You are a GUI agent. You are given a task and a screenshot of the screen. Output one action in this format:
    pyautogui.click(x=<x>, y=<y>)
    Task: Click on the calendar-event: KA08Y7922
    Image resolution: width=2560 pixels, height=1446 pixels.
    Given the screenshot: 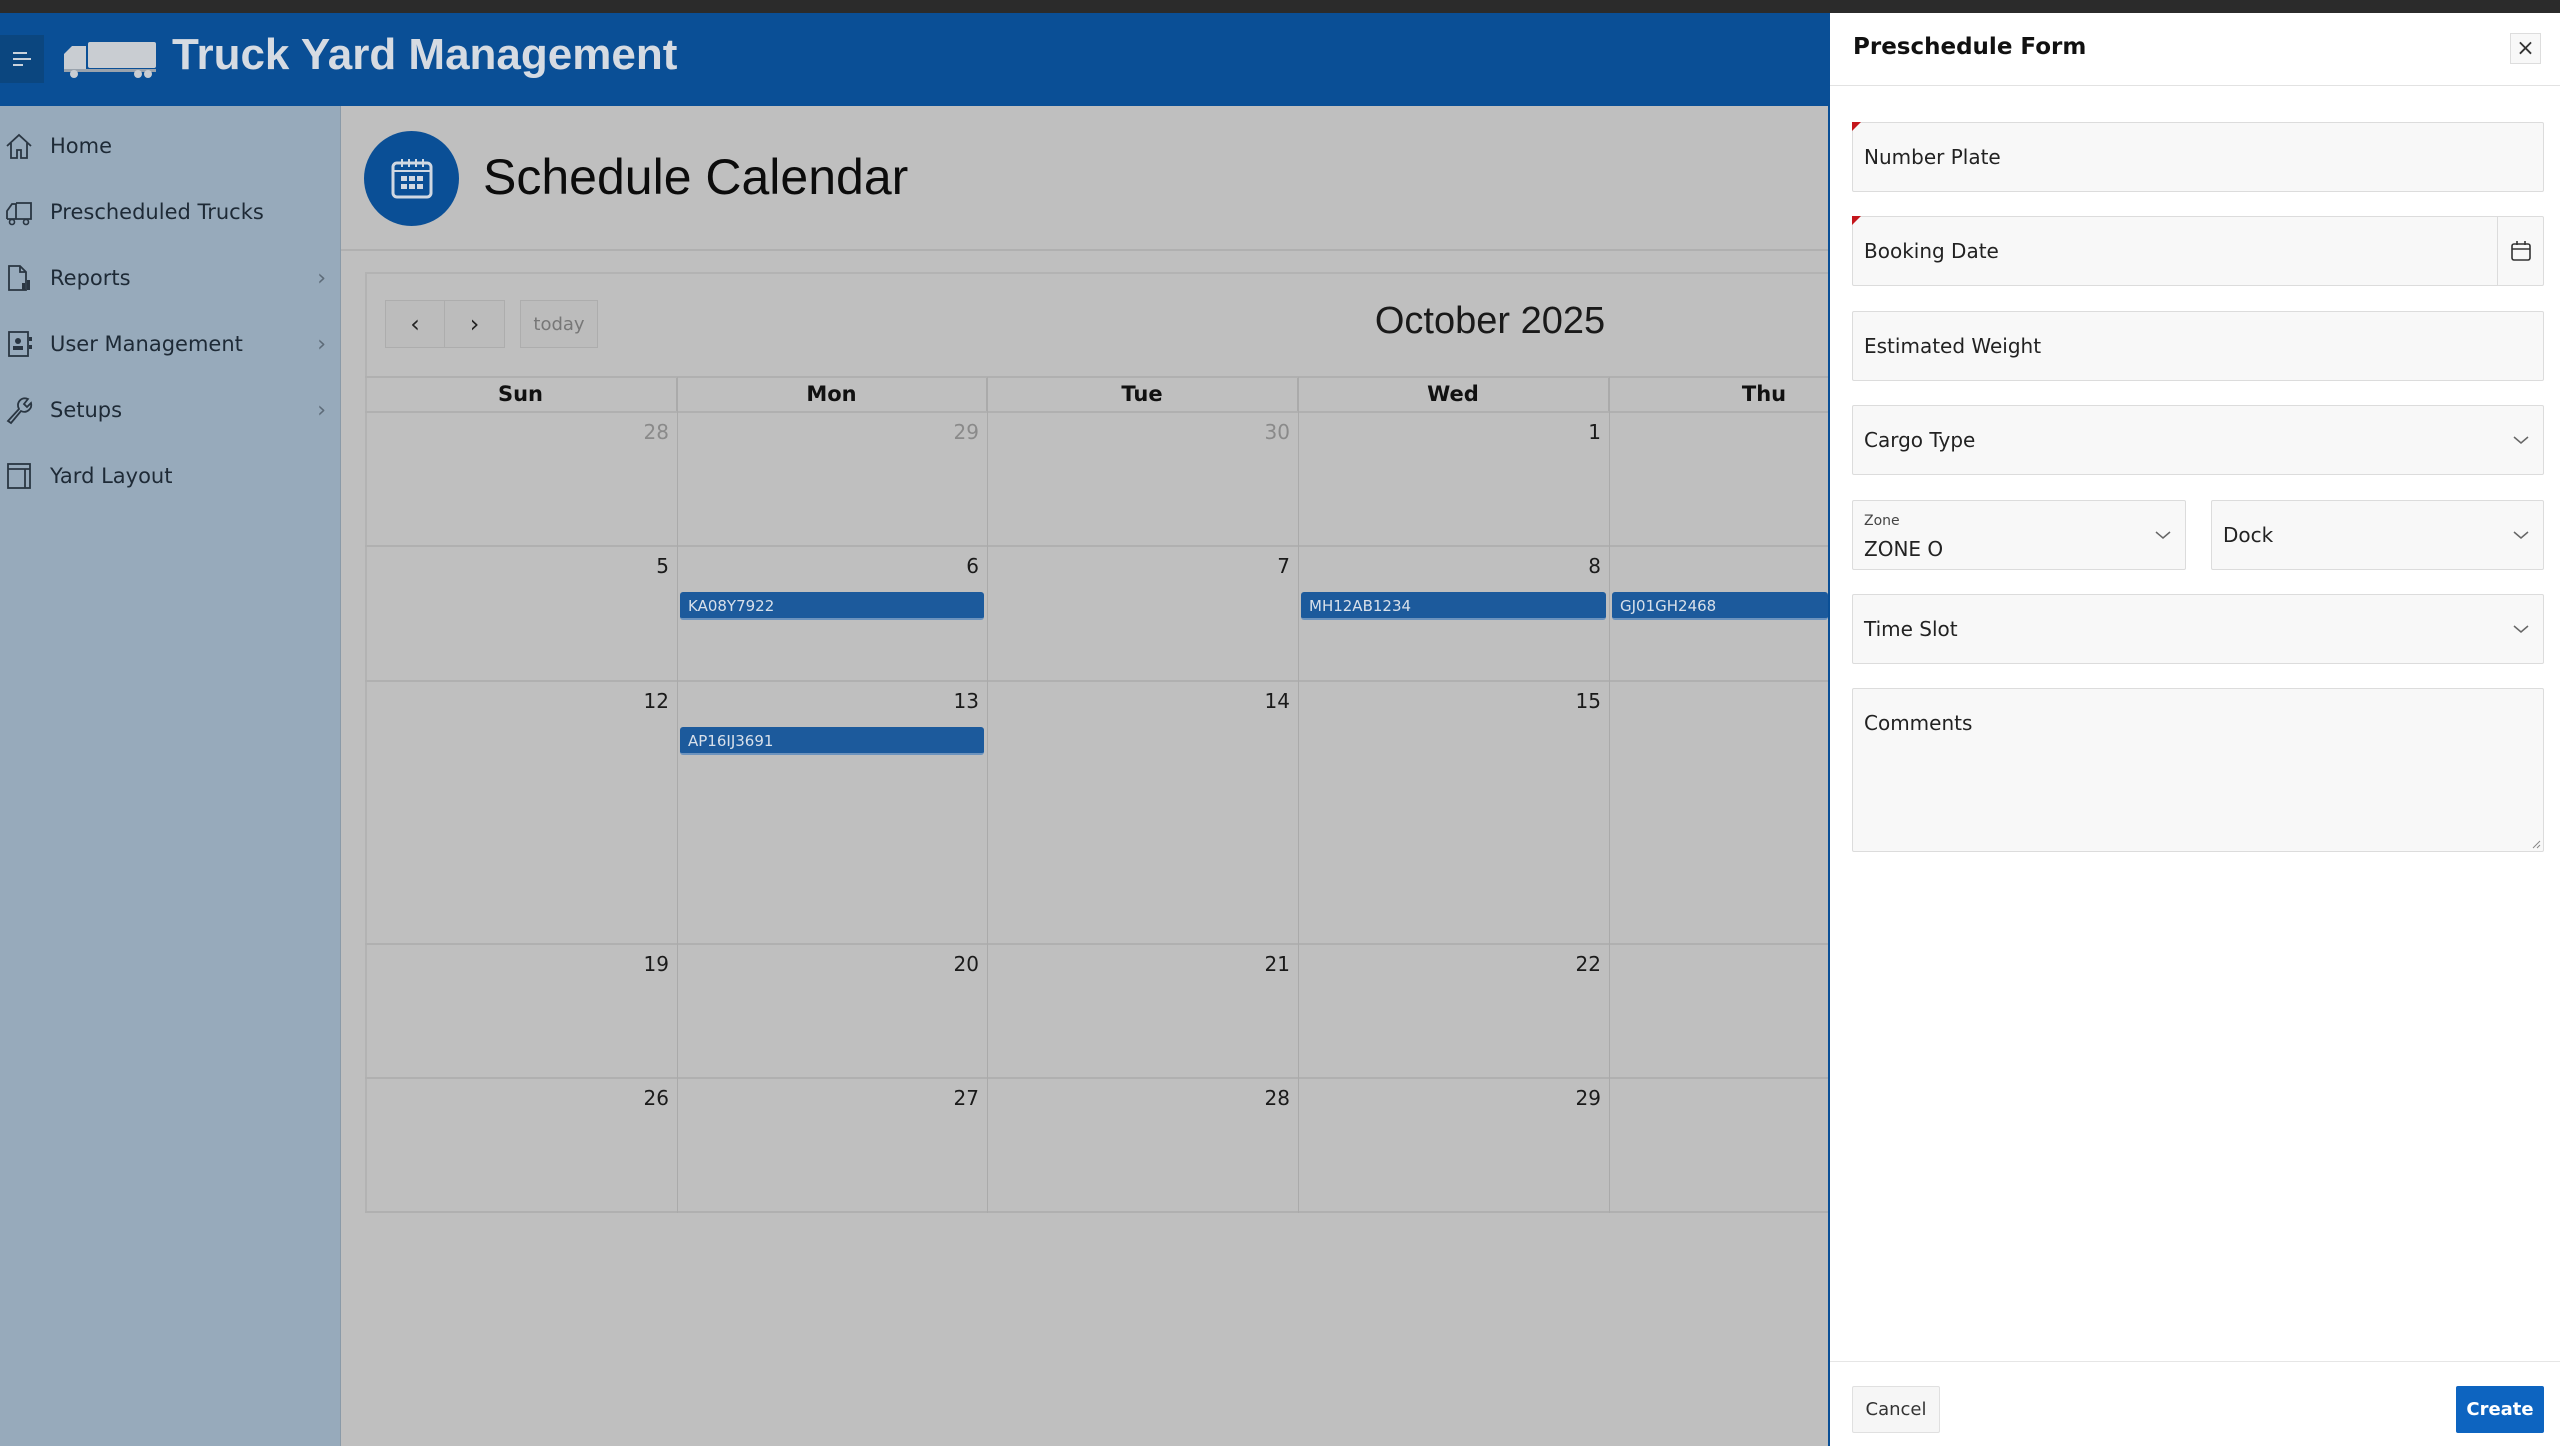 What is the action you would take?
    pyautogui.click(x=832, y=606)
    